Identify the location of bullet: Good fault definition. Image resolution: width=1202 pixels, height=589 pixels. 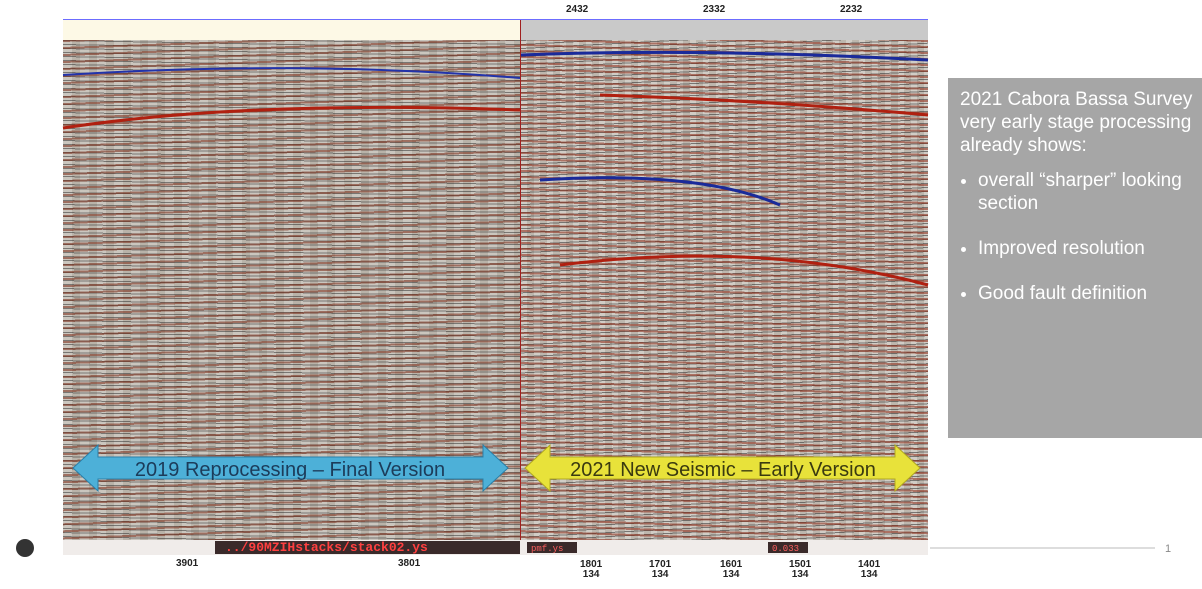
(1086, 293).